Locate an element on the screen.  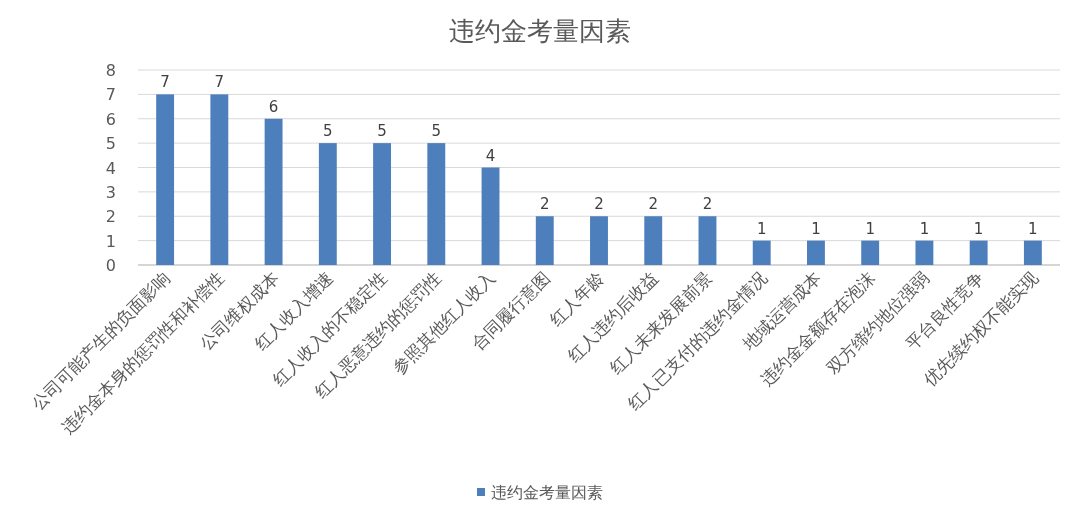
chart-title: 违约金考量因素 is located at coordinates (540, 31).